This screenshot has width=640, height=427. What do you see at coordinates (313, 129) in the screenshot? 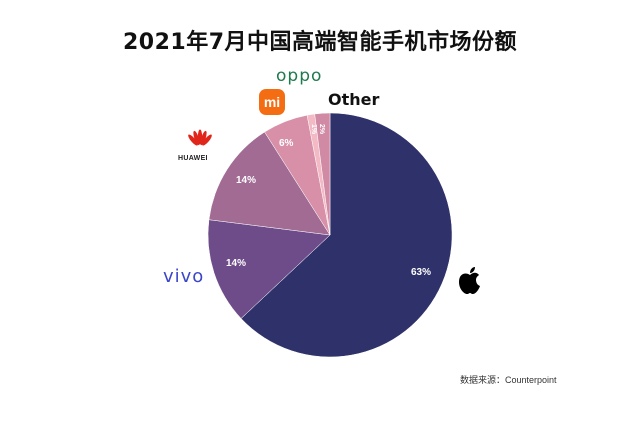
I see `label-oppo: 1%` at bounding box center [313, 129].